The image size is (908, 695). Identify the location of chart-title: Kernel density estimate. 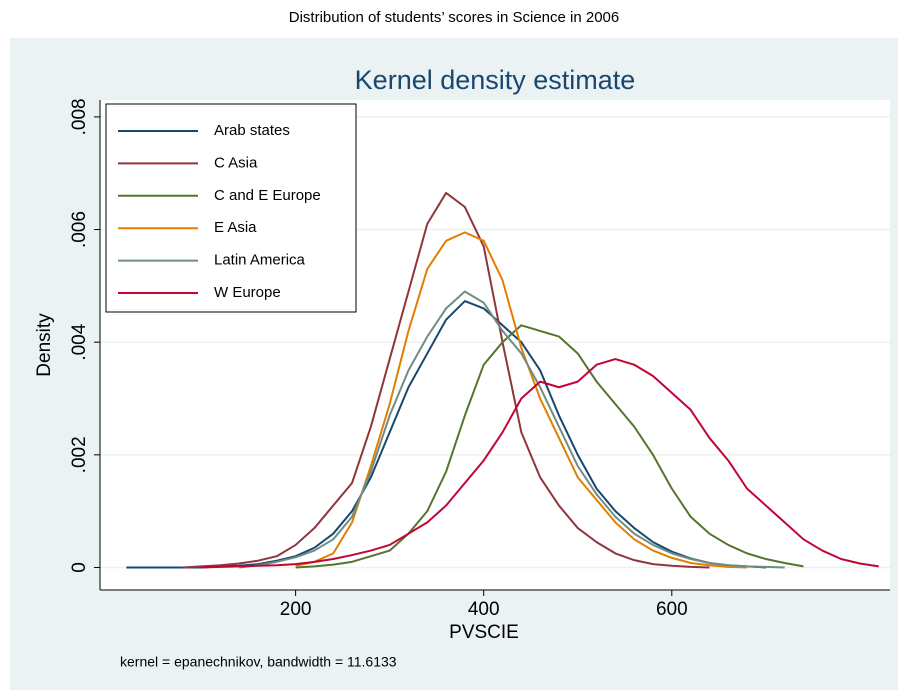
(495, 80).